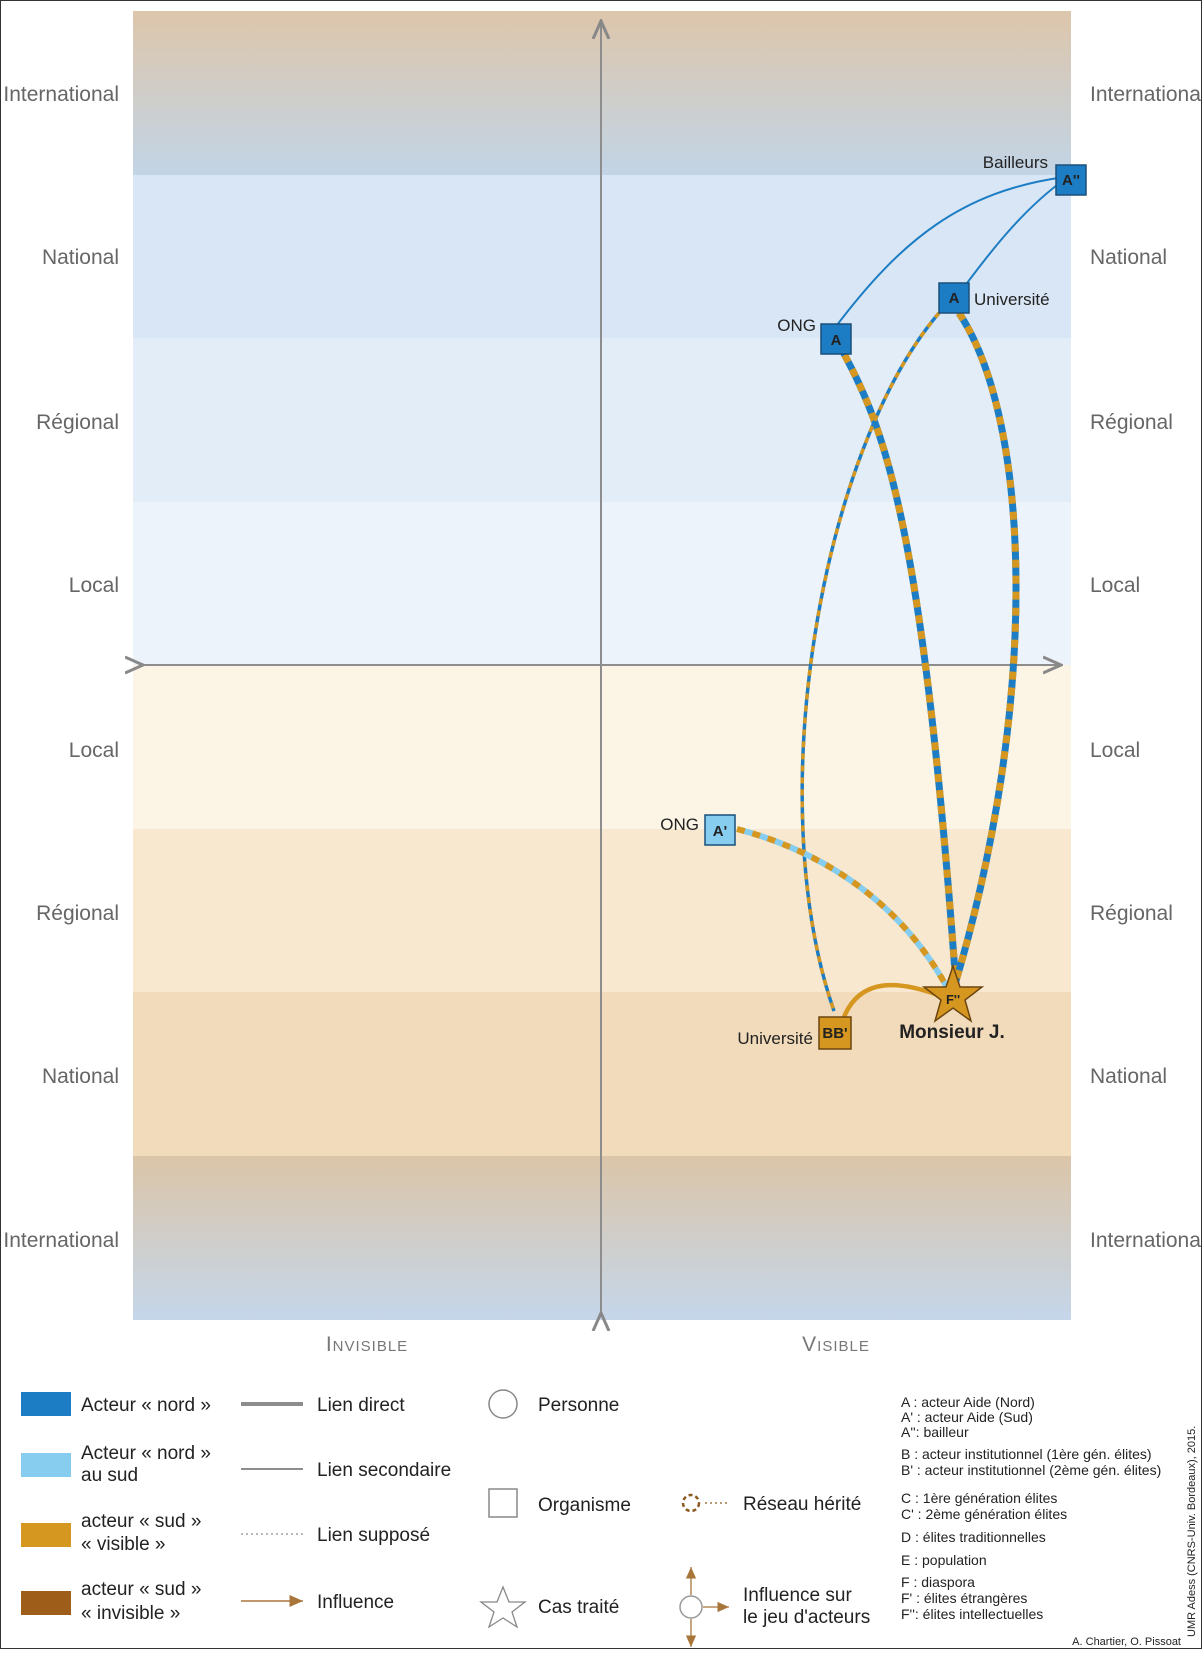 This screenshot has height=1653, width=1202. Describe the element at coordinates (806, 1617) in the screenshot. I see `legend-influence-game-b: le jeu d'acteurs` at that location.